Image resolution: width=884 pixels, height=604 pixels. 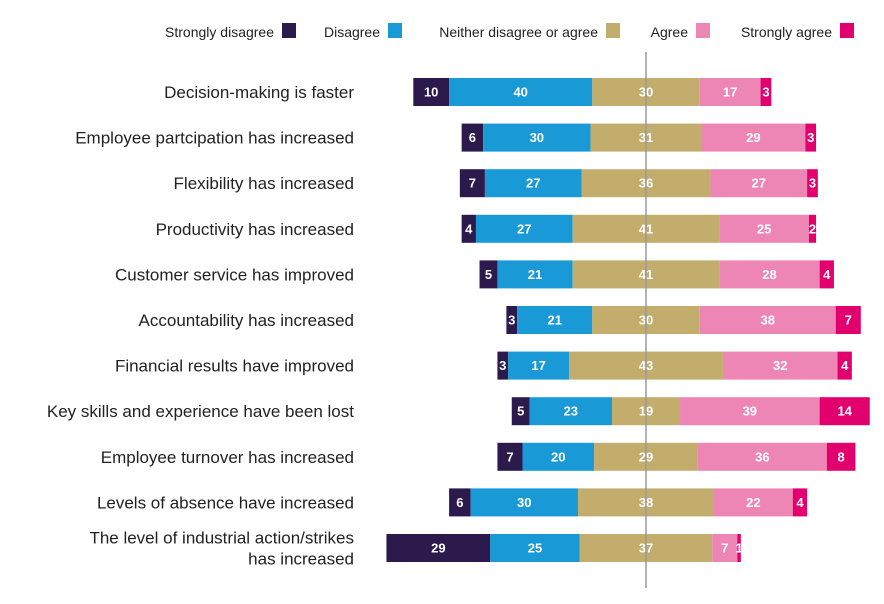 I want to click on category-label: Productivity has increased, so click(x=255, y=229).